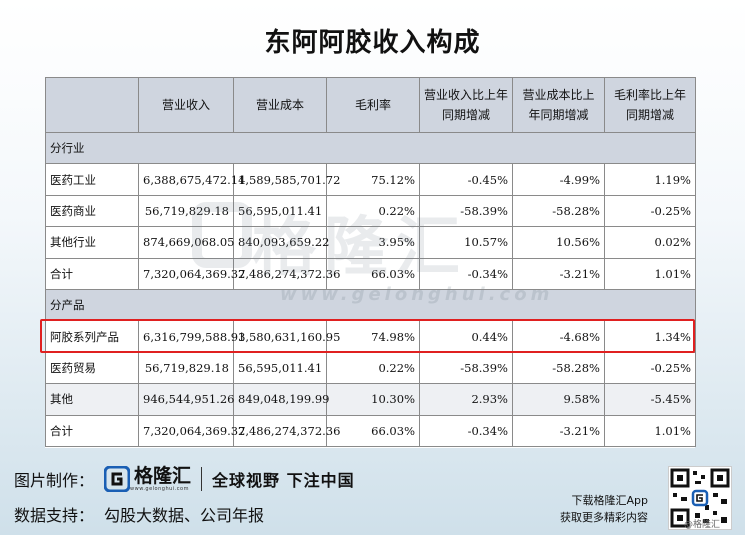 The width and height of the screenshot is (745, 535). Describe the element at coordinates (186, 399) in the screenshot. I see `table-cell: 946,544,951.26` at that location.